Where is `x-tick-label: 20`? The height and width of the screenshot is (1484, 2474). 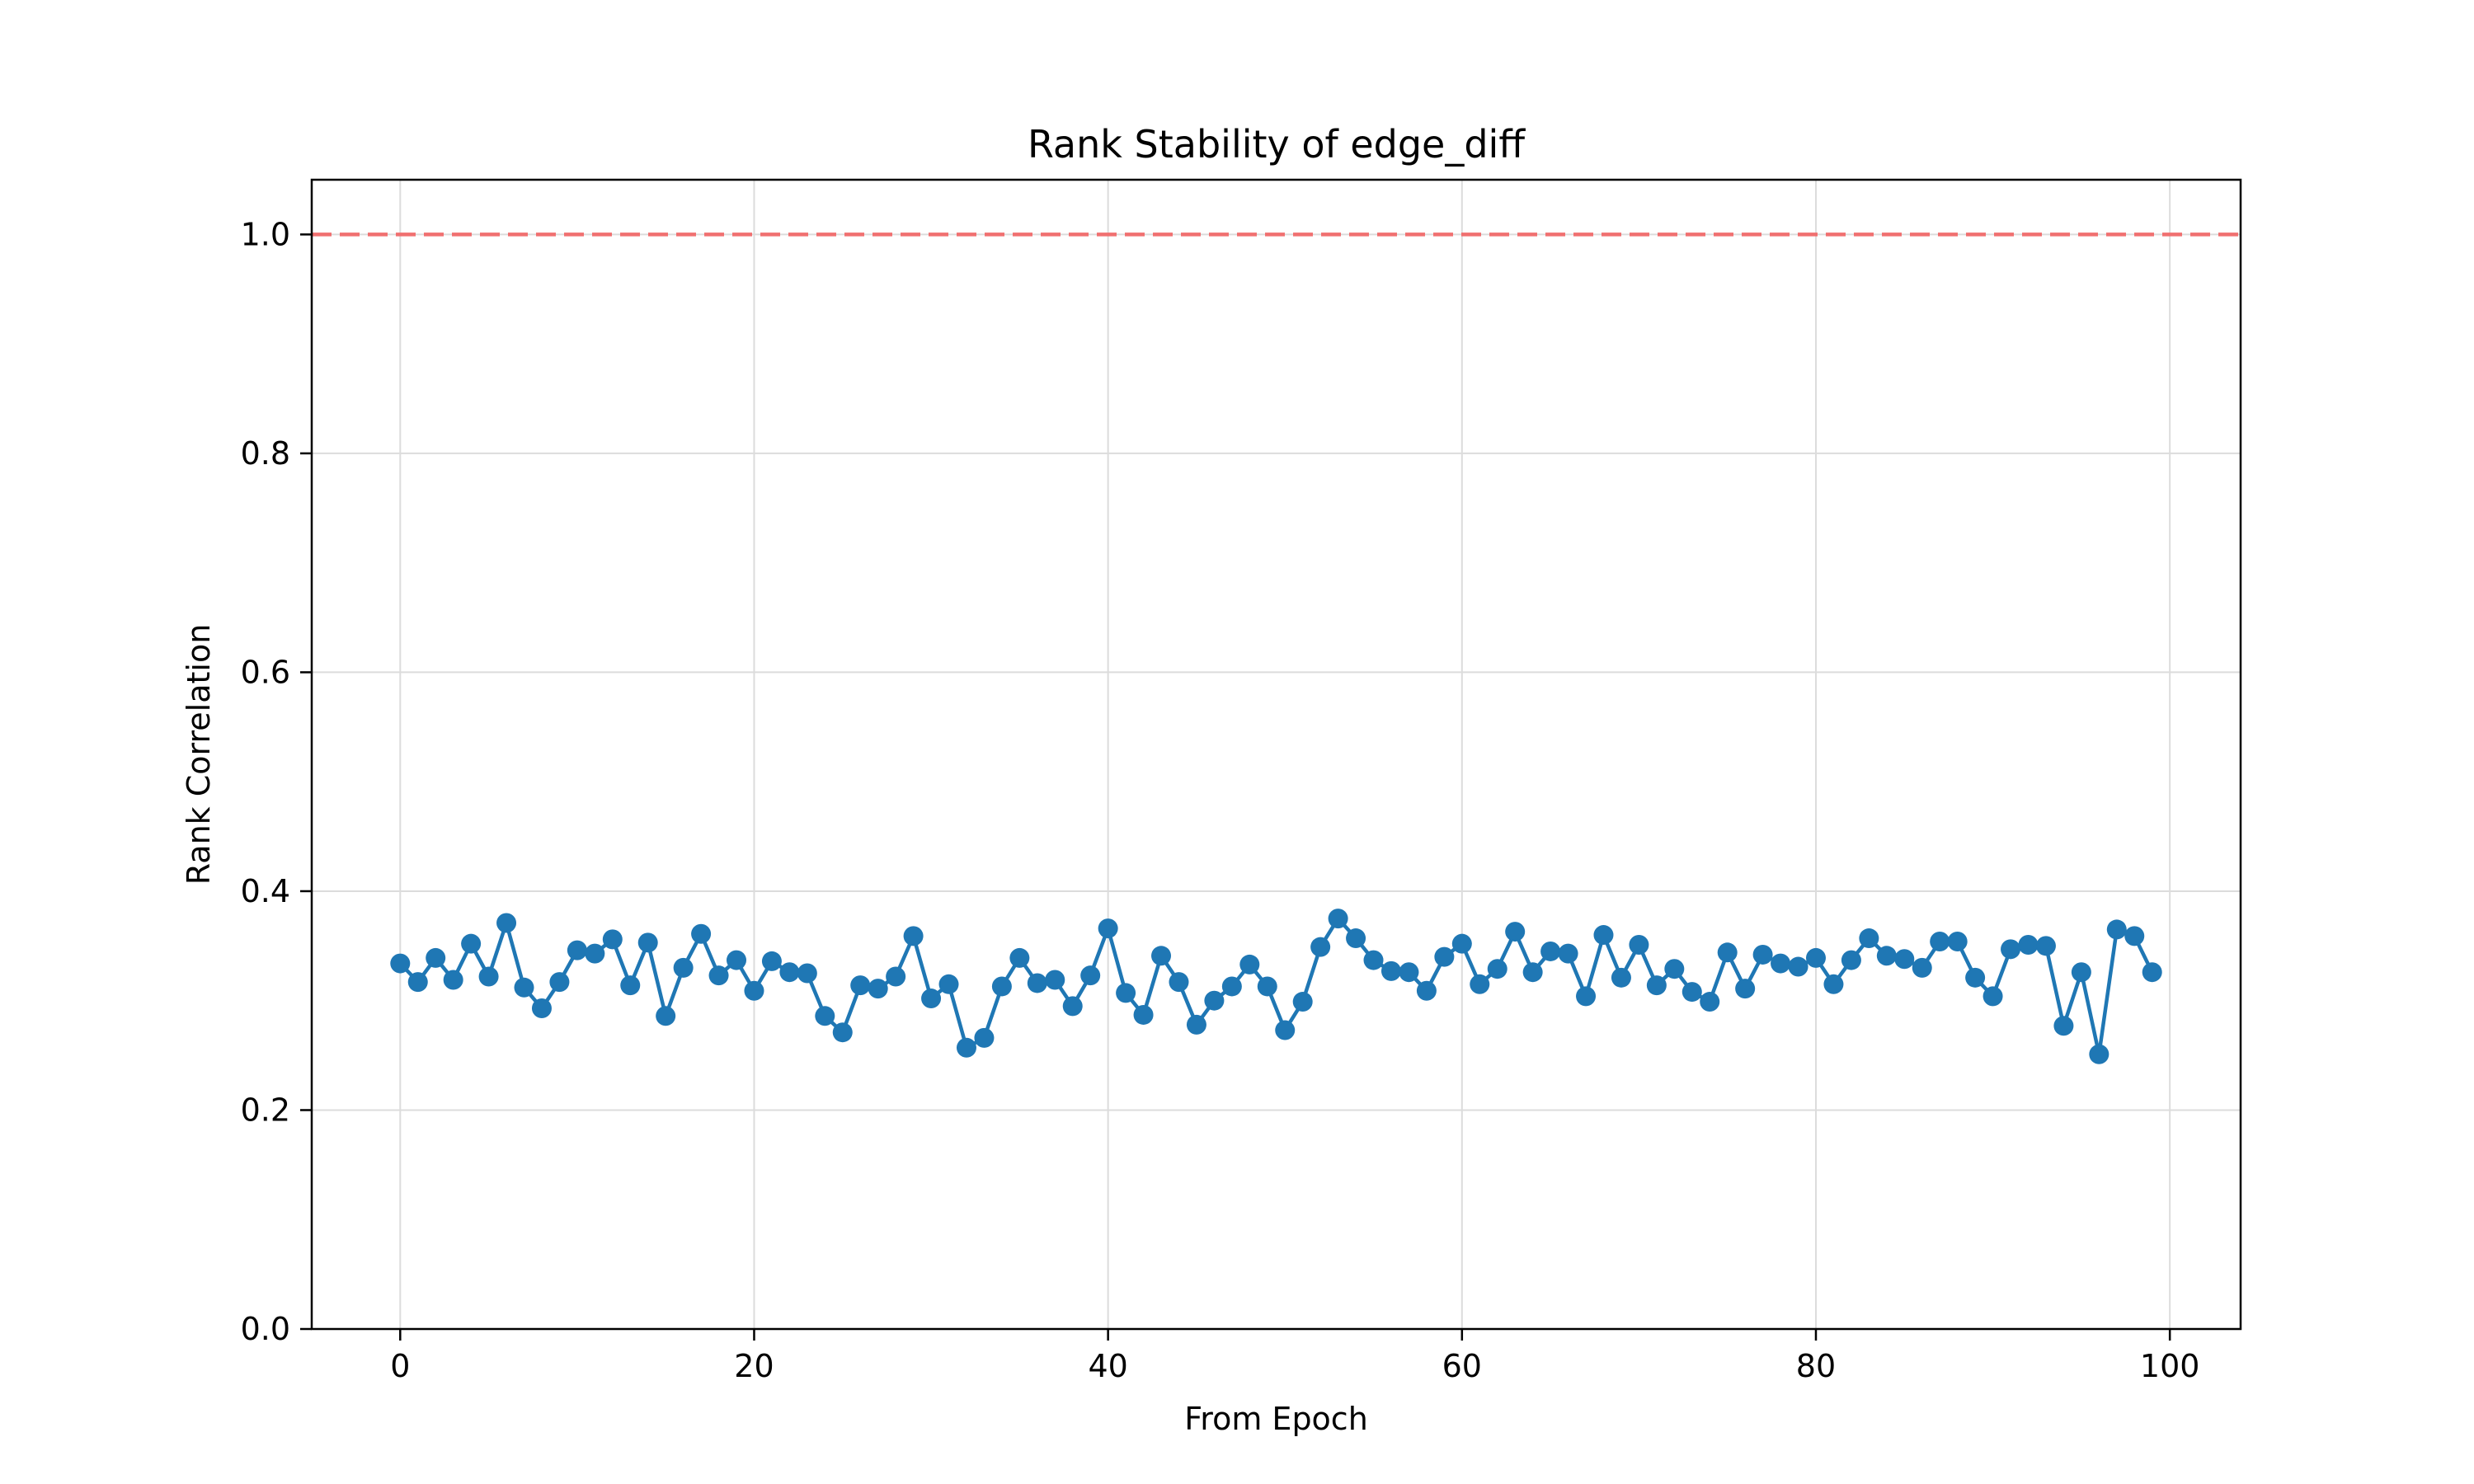
x-tick-label: 20 is located at coordinates (754, 1366).